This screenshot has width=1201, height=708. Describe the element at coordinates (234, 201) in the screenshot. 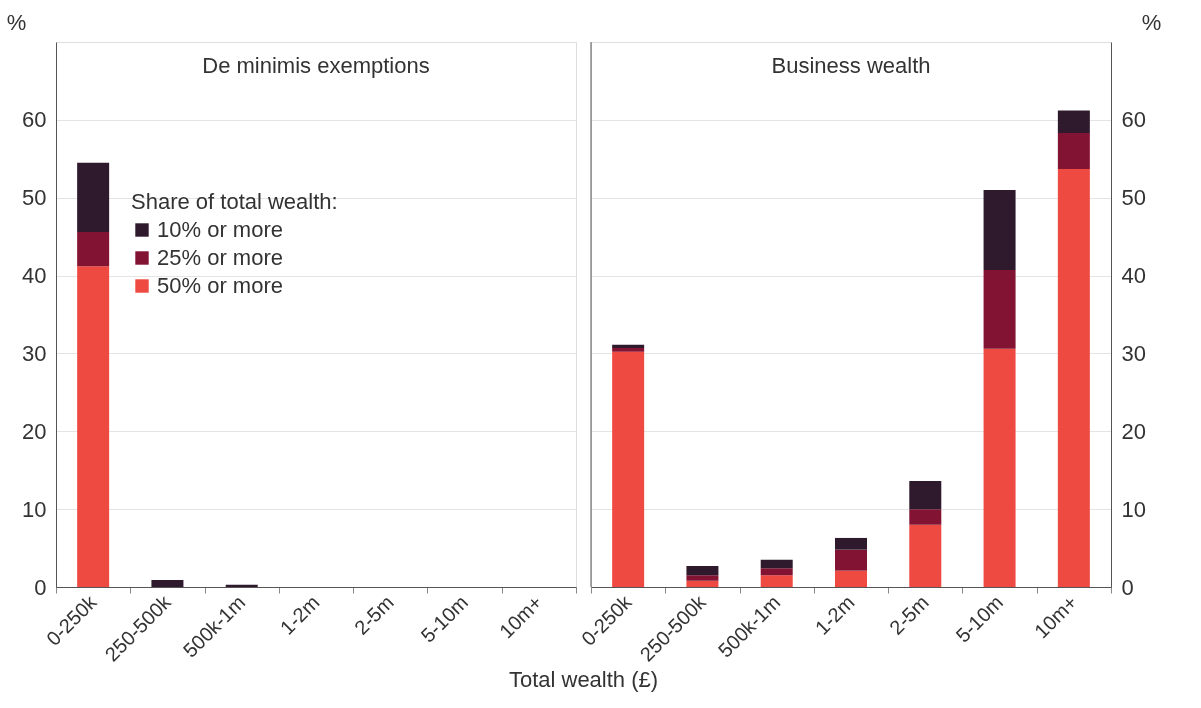

I see `legend-title: Share of total wealth:` at that location.